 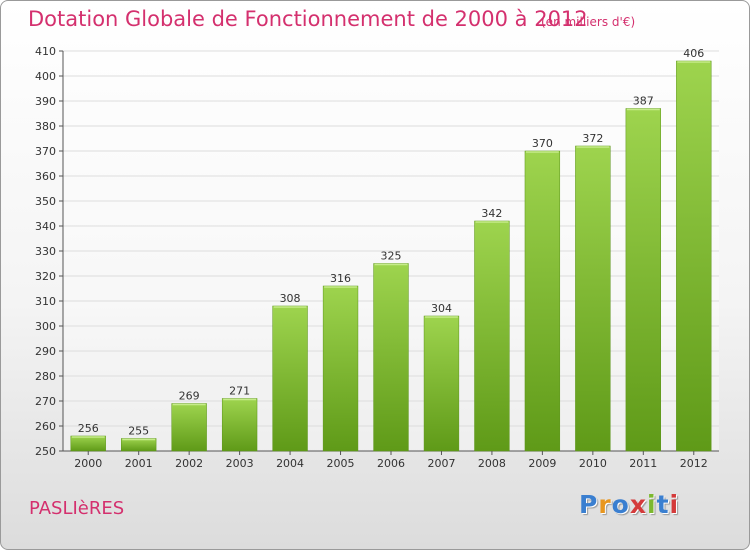 I want to click on y-tick-label: 350, so click(x=45, y=201).